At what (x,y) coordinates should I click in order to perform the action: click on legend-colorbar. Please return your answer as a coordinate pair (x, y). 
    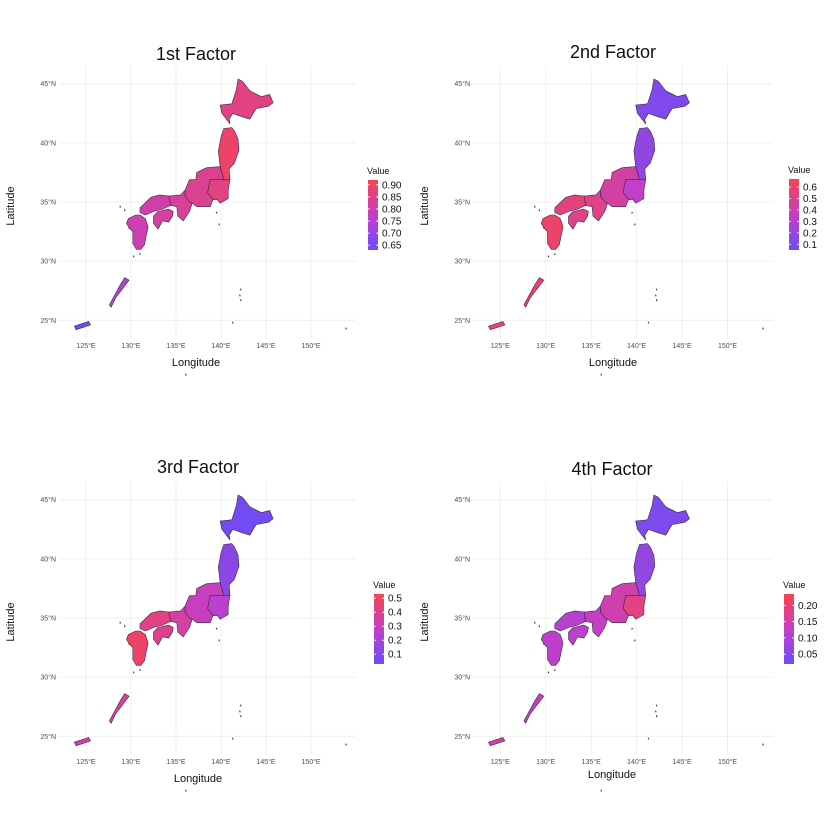
    Looking at the image, I should click on (794, 214).